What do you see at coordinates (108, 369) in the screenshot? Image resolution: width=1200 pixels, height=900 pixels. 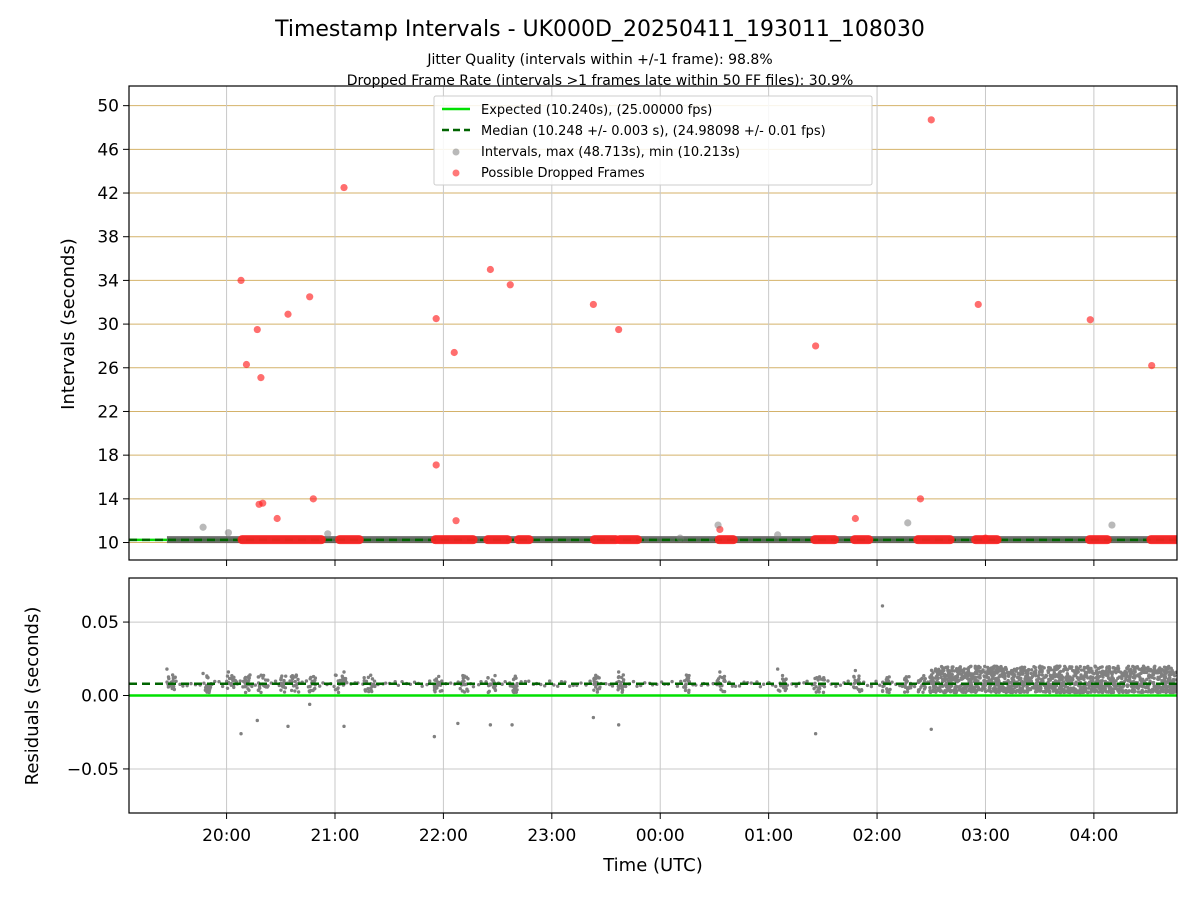 I see `y-tick-label: 26` at bounding box center [108, 369].